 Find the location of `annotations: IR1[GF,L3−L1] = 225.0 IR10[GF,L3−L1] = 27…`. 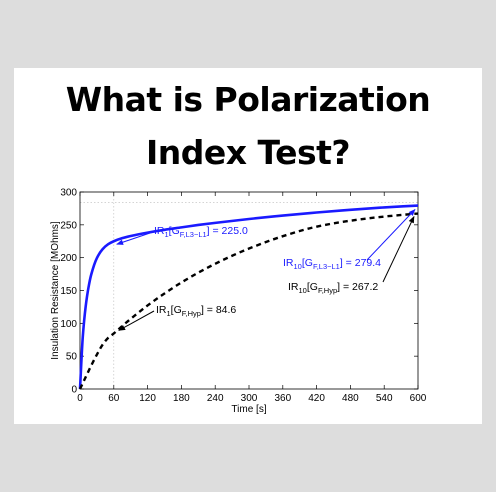

annotations: IR1[GF,L3−L1] = 225.0 IR10[GF,L3−L1] = 27… is located at coordinates (266, 270).